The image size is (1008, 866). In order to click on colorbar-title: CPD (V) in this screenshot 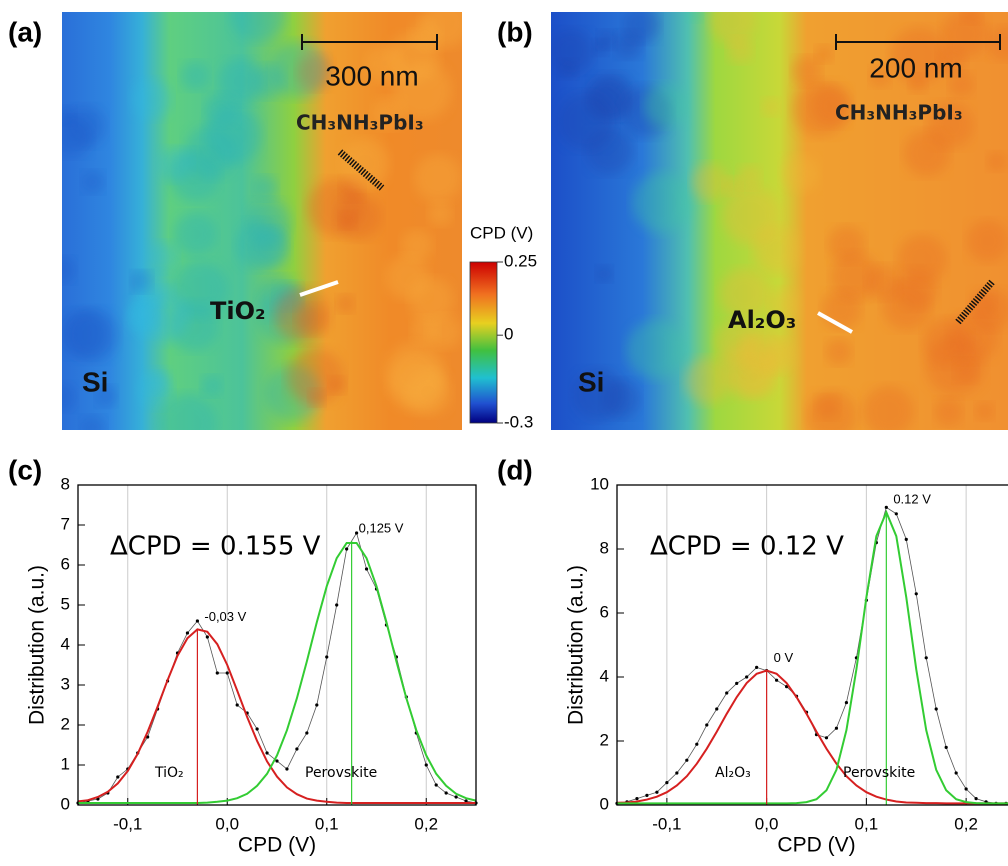, I will do `click(501, 232)`.